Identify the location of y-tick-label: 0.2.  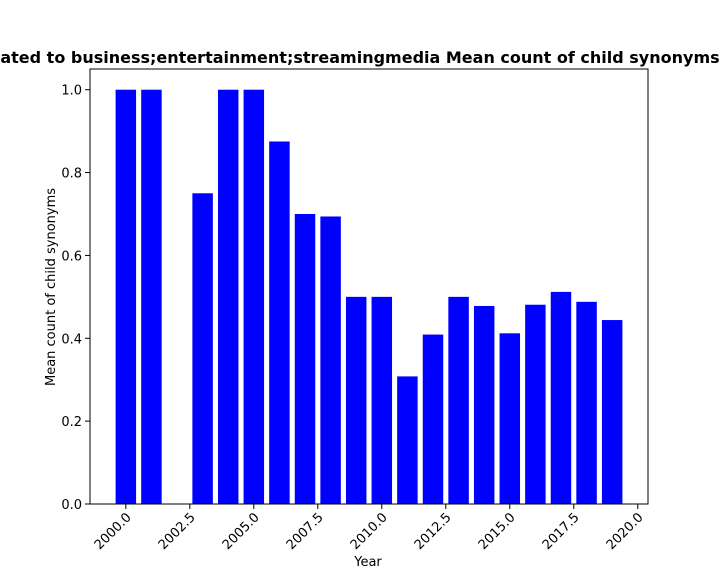
(71, 422).